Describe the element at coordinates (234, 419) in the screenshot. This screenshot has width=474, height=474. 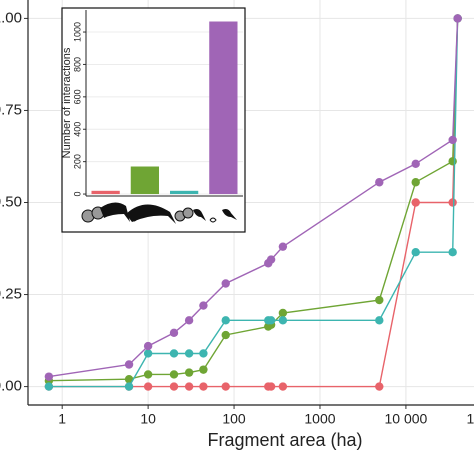
I see `x-tick-label: 100` at that location.